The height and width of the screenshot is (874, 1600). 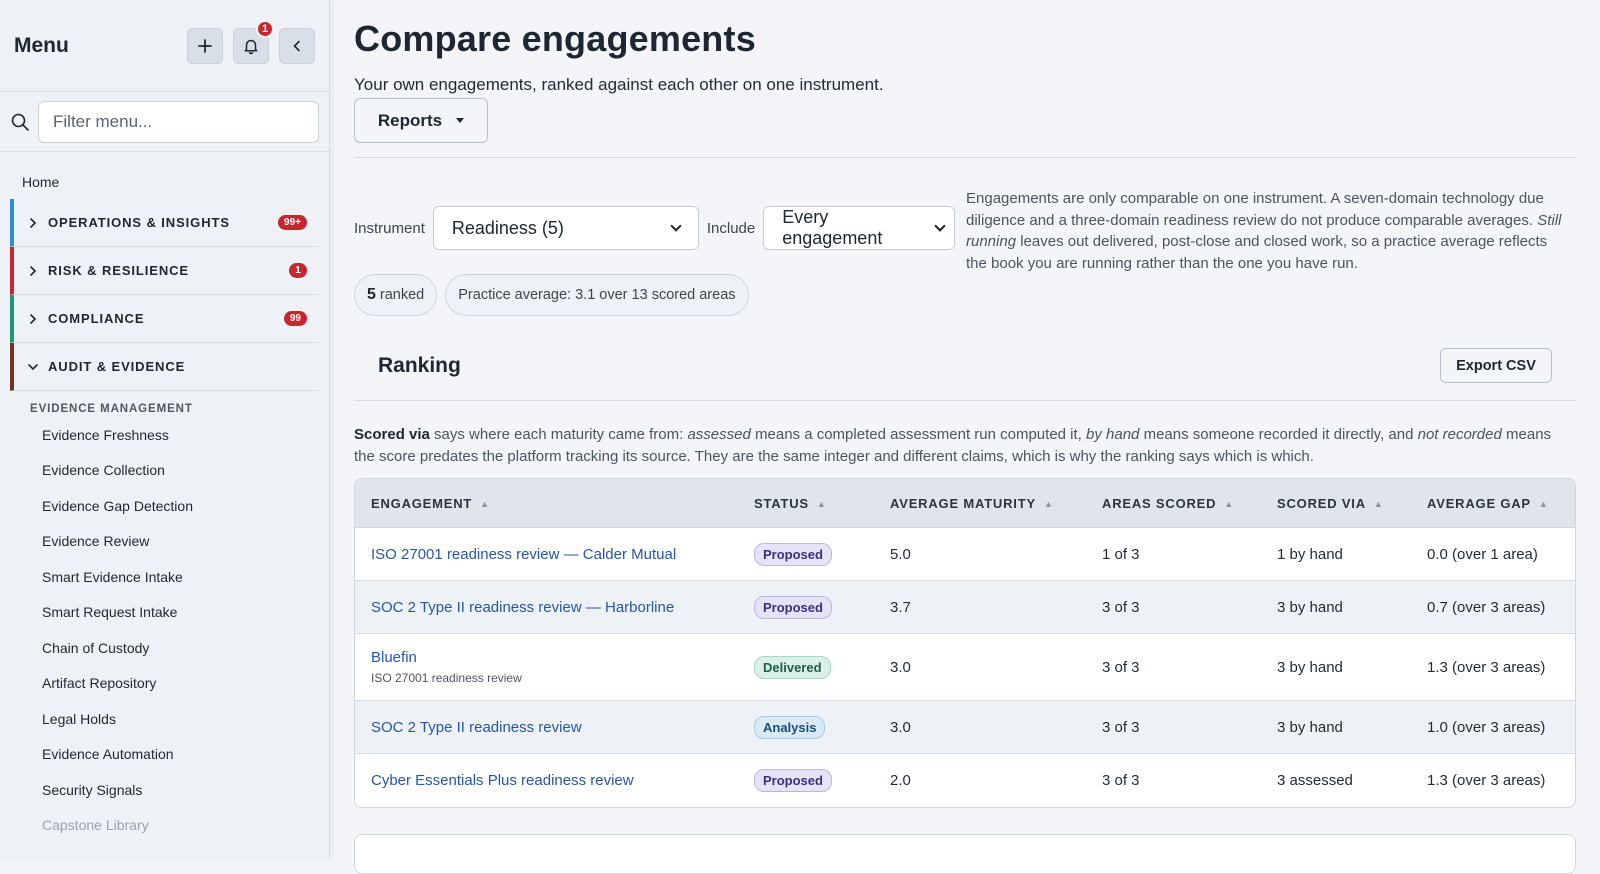 I want to click on plus-icon, so click(x=205, y=45).